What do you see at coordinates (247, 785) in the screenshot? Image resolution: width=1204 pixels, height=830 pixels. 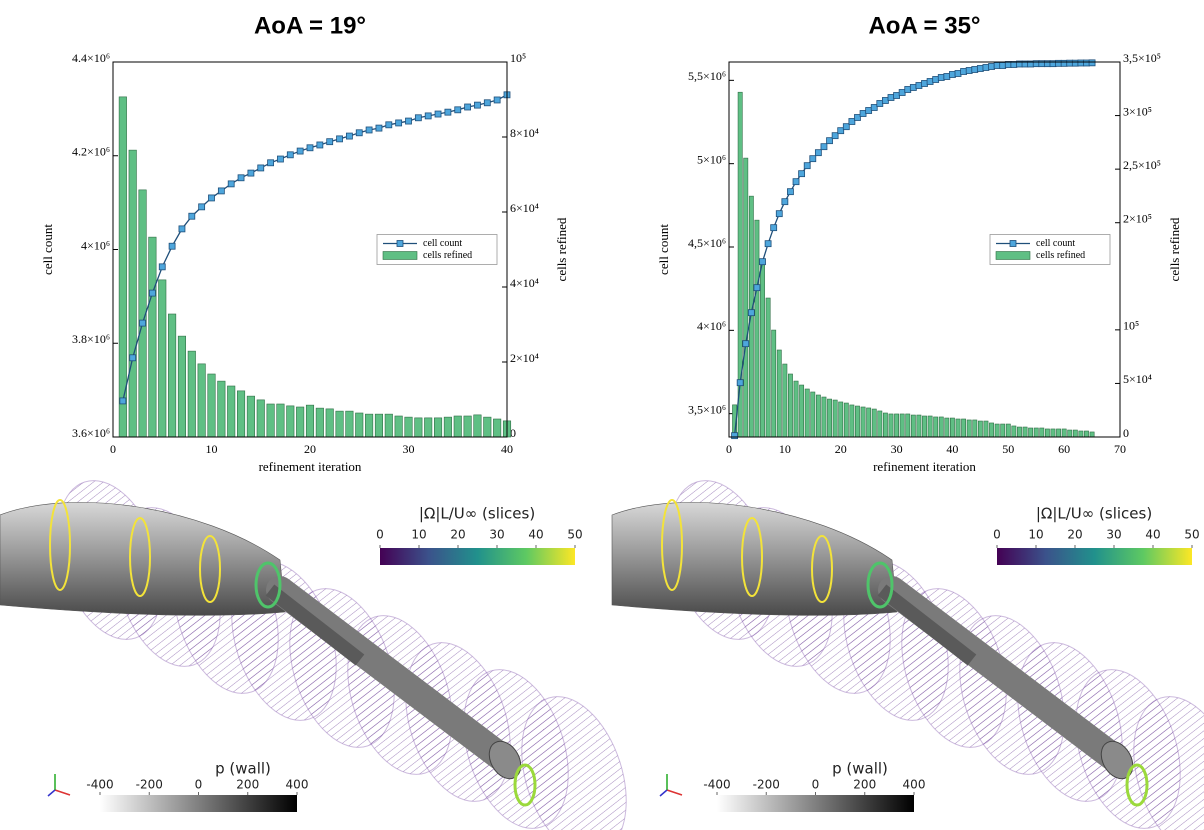 I see `colorbar-tick-label: 200` at bounding box center [247, 785].